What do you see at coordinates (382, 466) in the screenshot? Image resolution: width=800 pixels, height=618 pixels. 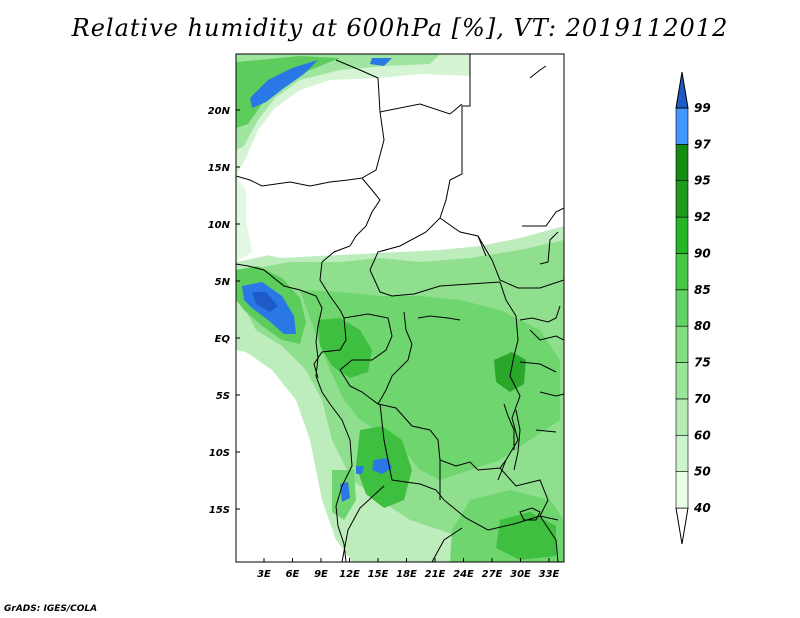 I see `humidity-region-angola-saturated` at bounding box center [382, 466].